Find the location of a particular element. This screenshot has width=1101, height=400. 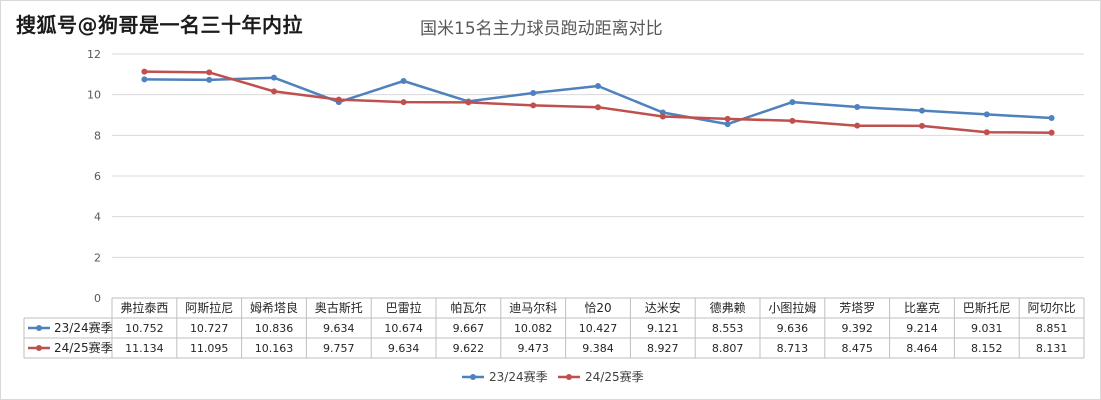

category-label: 迪马尔科 is located at coordinates (533, 307).